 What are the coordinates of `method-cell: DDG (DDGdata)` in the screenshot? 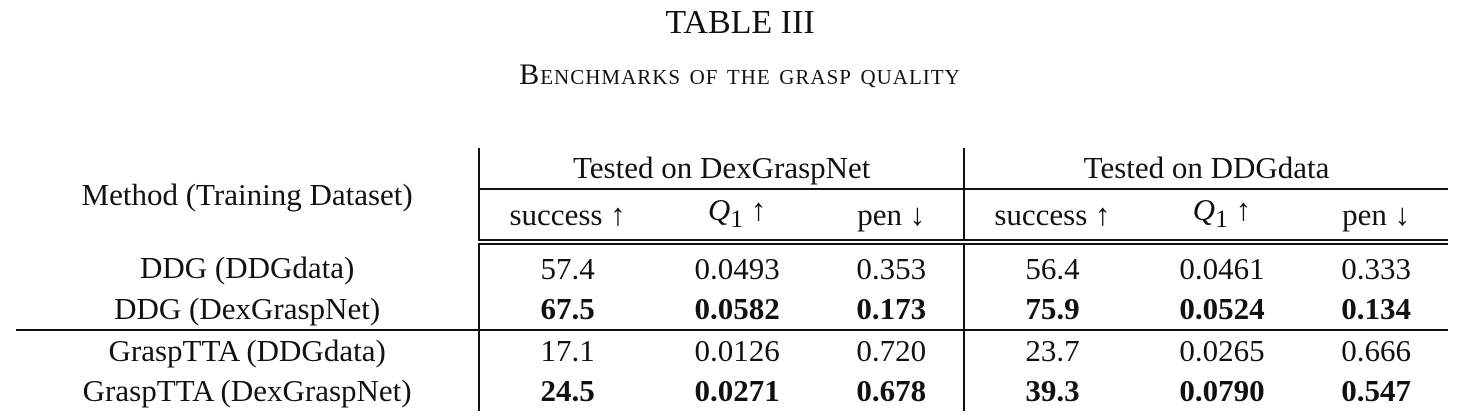 It's located at (248, 266).